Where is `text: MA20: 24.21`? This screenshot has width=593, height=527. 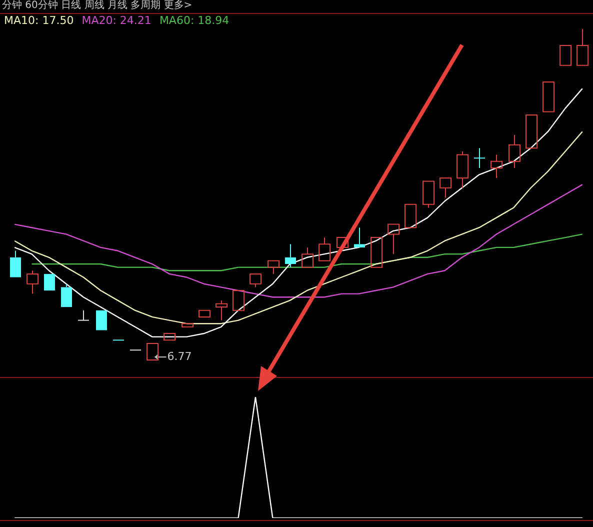
text: MA20: 24.21 is located at coordinates (117, 20).